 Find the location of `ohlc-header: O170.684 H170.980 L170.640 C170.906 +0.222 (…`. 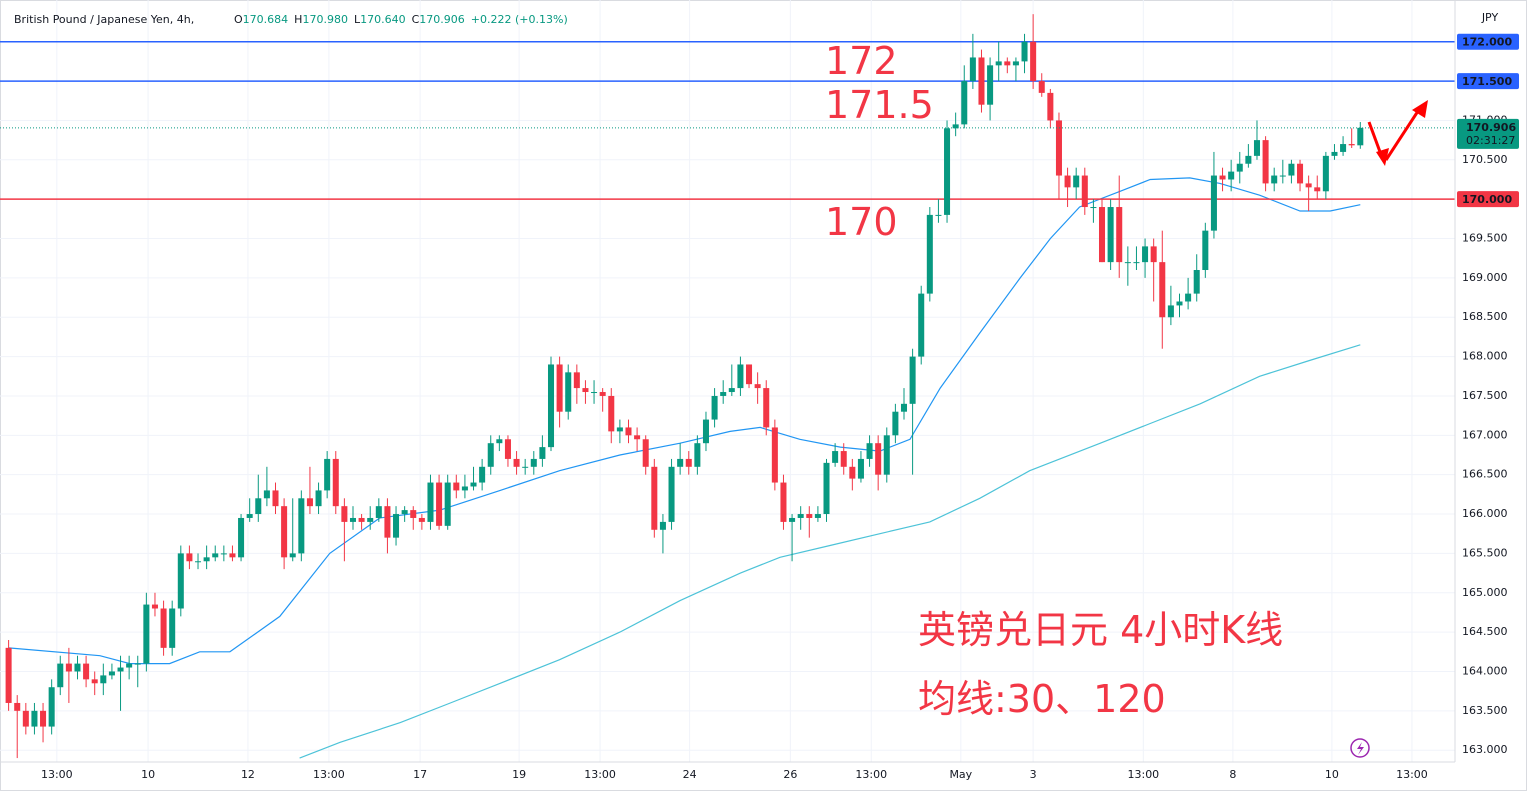

ohlc-header: O170.684 H170.980 L170.640 C170.906 +0.222 (… is located at coordinates (401, 19).